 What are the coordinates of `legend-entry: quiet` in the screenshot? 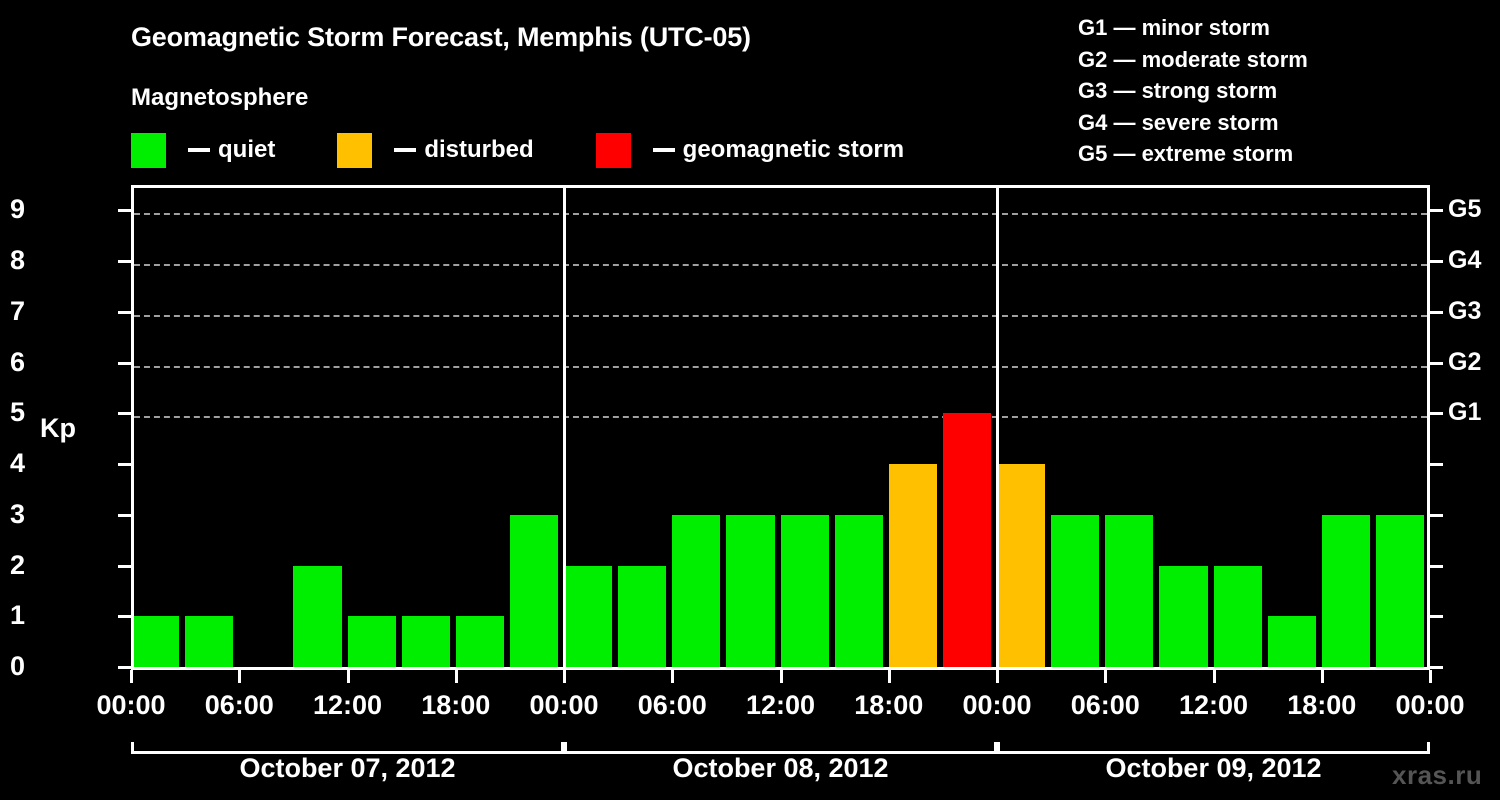 It's located at (203, 150).